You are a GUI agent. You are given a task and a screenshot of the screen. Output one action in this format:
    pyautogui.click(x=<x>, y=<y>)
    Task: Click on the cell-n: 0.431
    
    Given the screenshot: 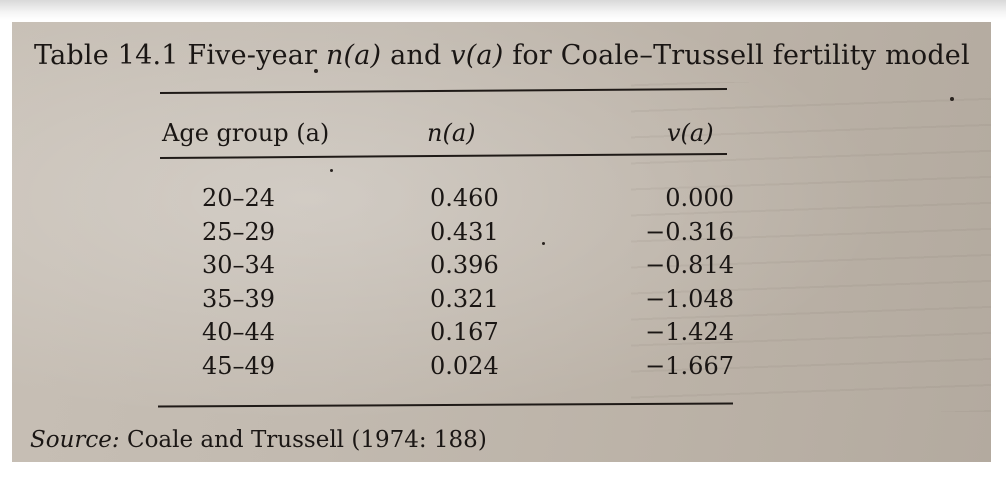 What is the action you would take?
    pyautogui.click(x=464, y=231)
    